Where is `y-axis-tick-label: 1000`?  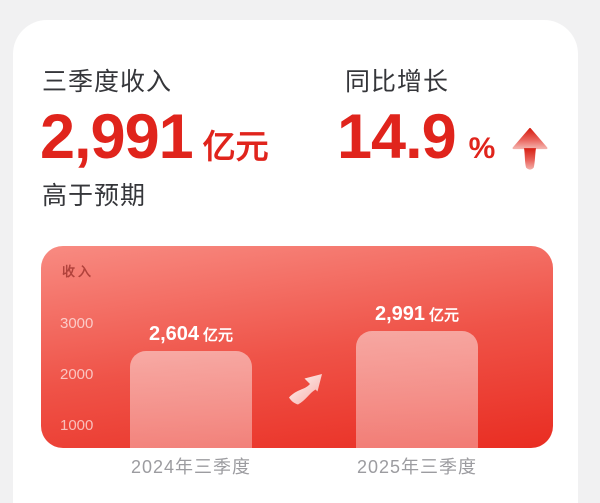 y-axis-tick-label: 1000 is located at coordinates (77, 425).